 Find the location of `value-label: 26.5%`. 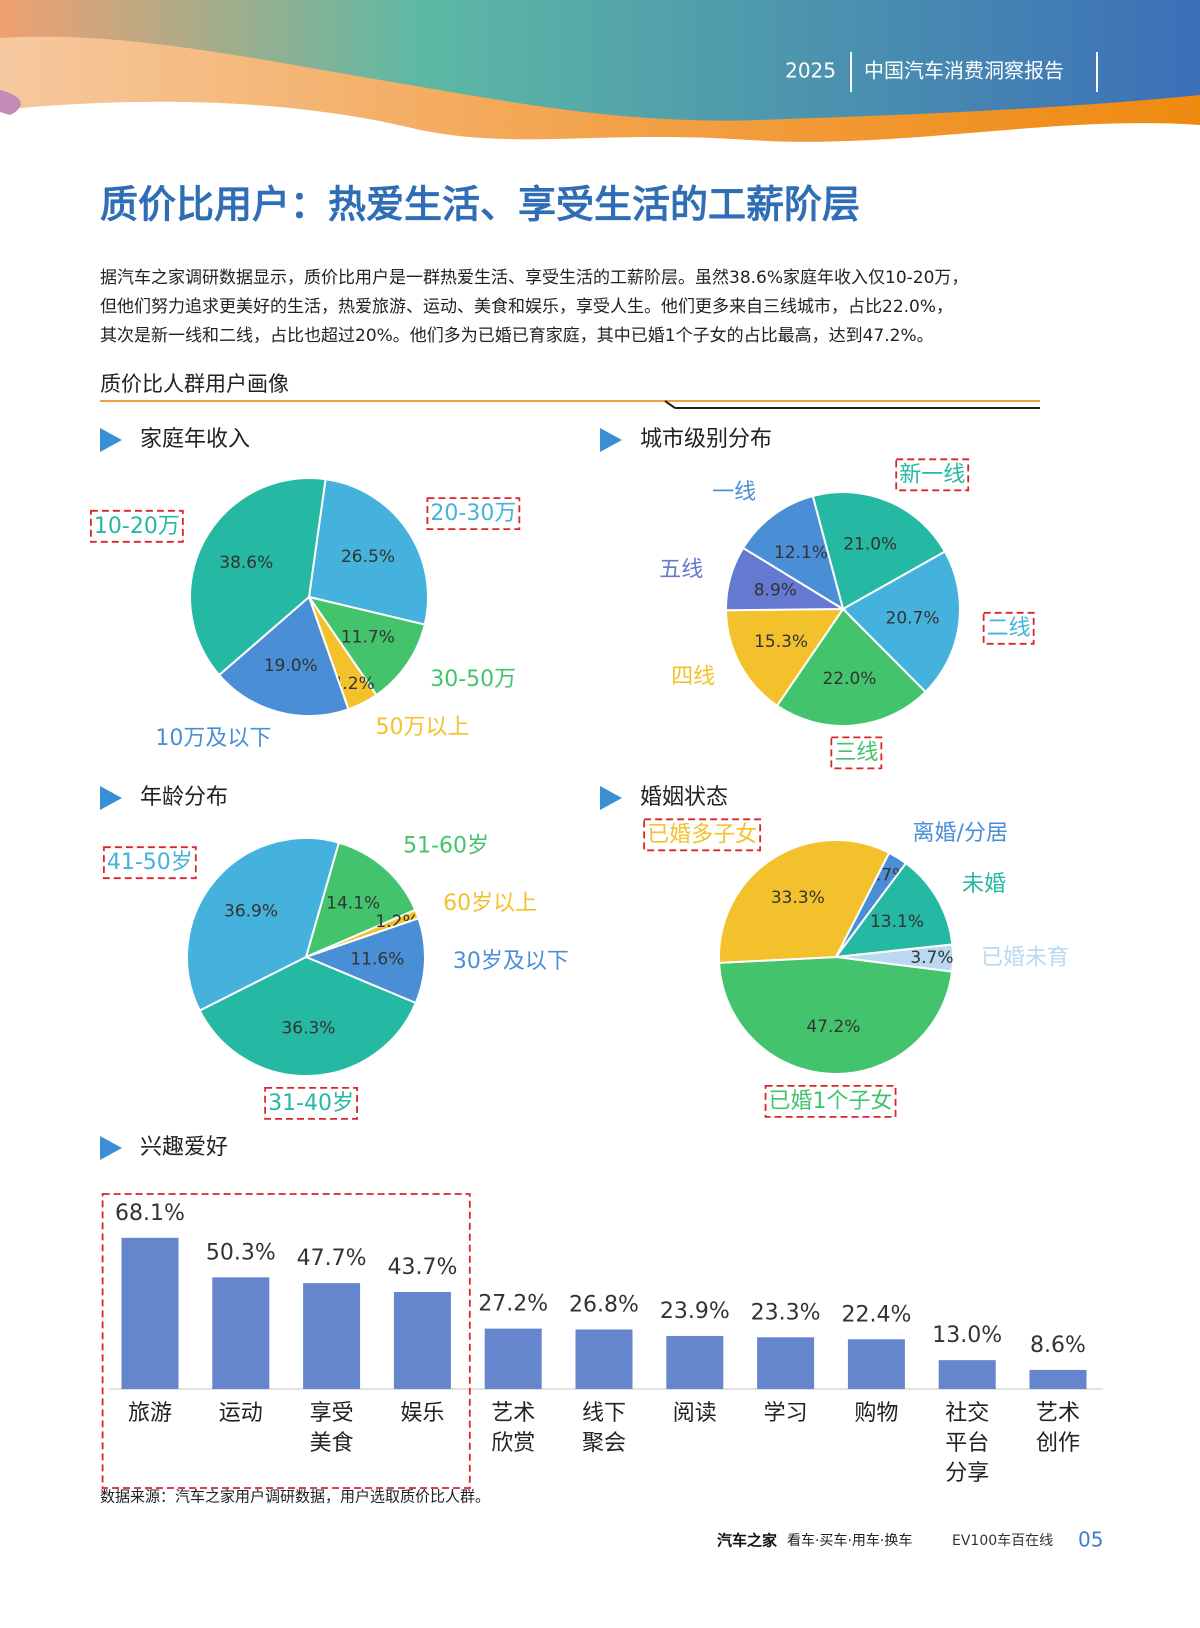

value-label: 26.5% is located at coordinates (368, 557).